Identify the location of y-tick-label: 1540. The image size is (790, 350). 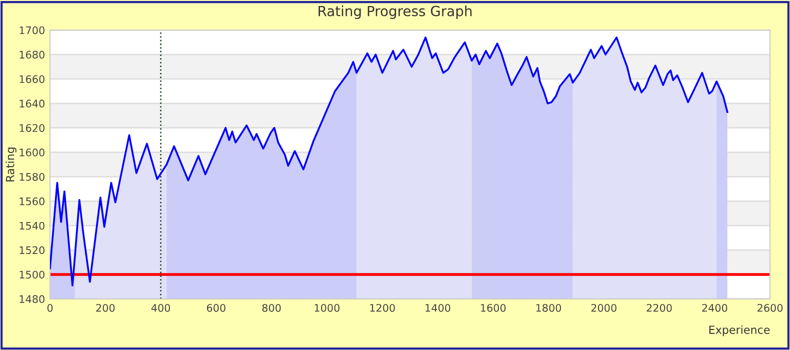
(32, 226).